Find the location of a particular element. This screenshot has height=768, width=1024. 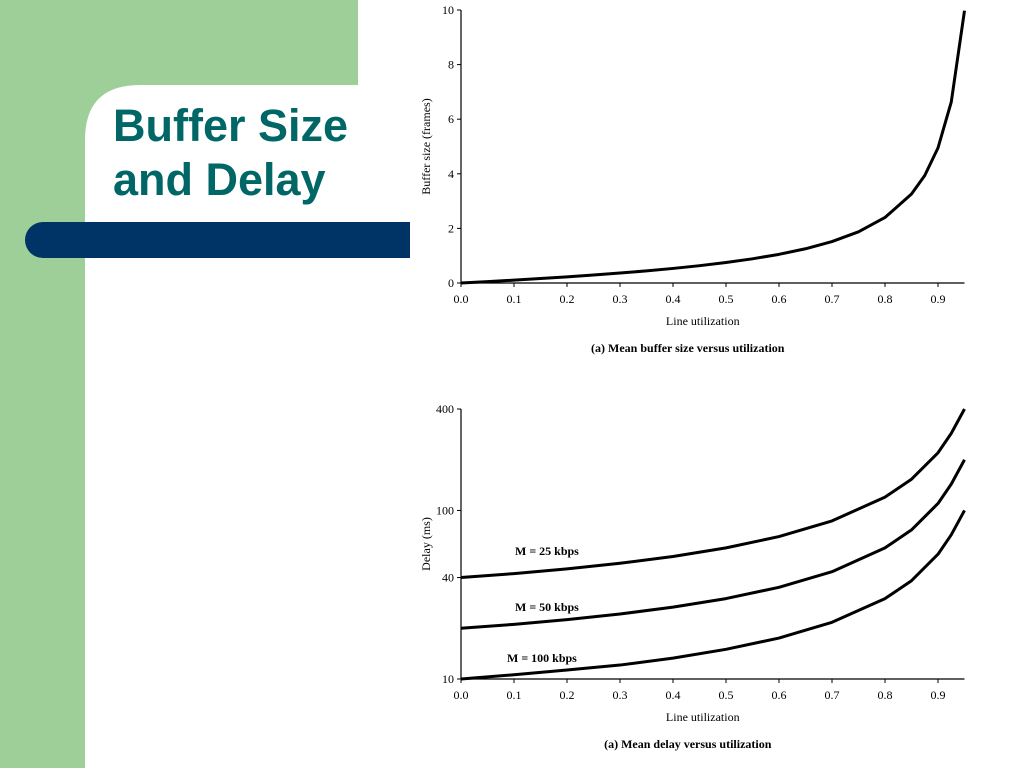

y-tick-label: 8 is located at coordinates (451, 65).